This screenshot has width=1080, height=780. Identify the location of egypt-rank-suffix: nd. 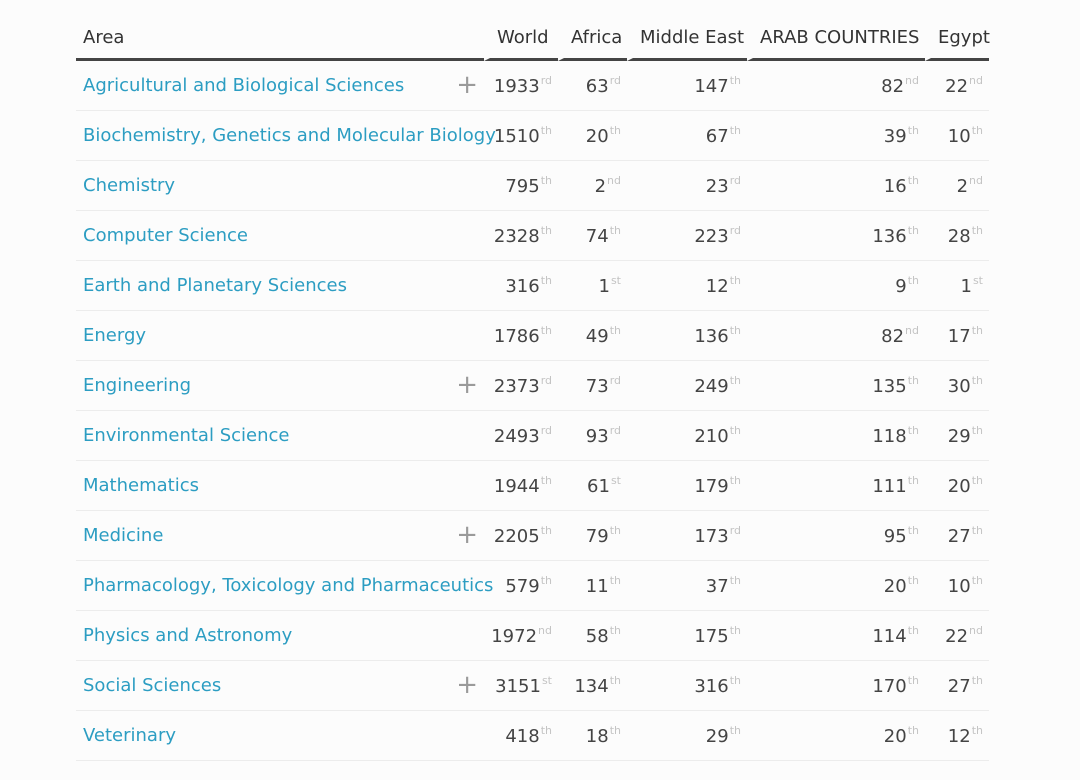
(976, 630).